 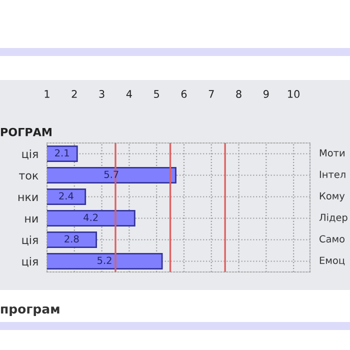 What do you see at coordinates (101, 94) in the screenshot?
I see `x-tick-label: 3` at bounding box center [101, 94].